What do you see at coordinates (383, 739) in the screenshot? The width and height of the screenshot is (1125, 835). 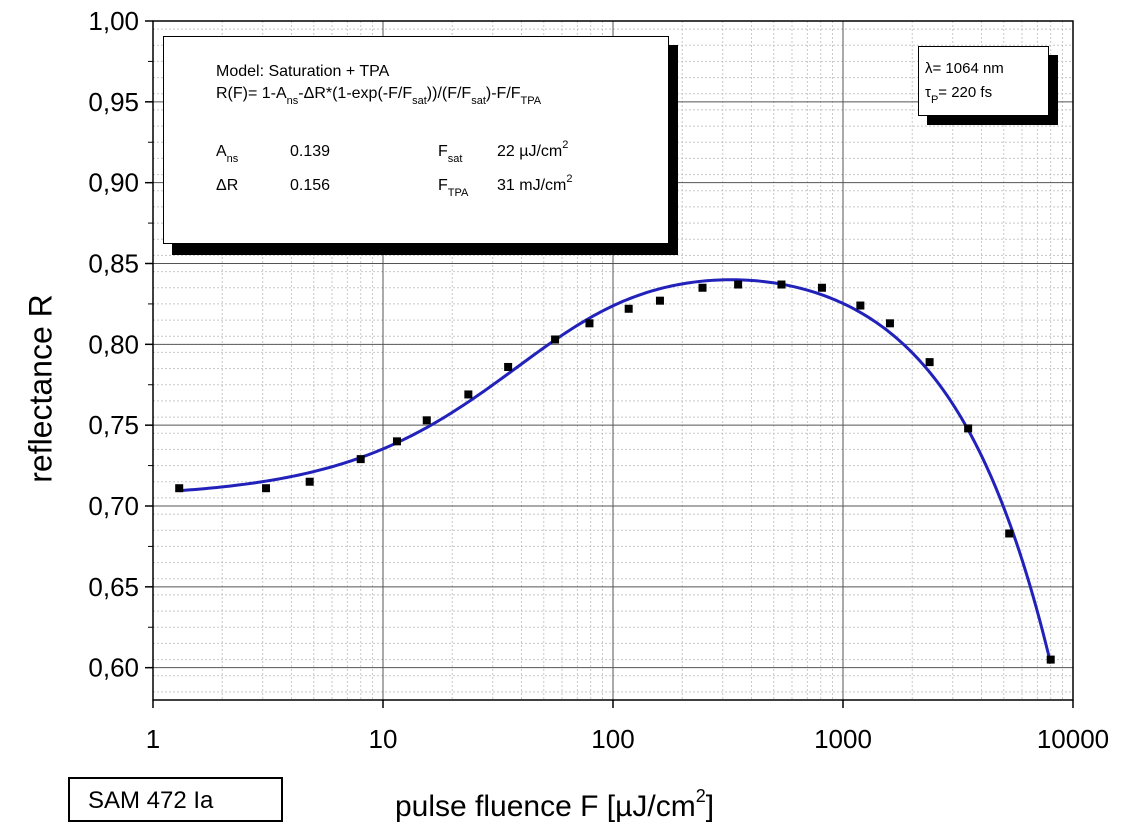 I see `x-tick-label: 10` at bounding box center [383, 739].